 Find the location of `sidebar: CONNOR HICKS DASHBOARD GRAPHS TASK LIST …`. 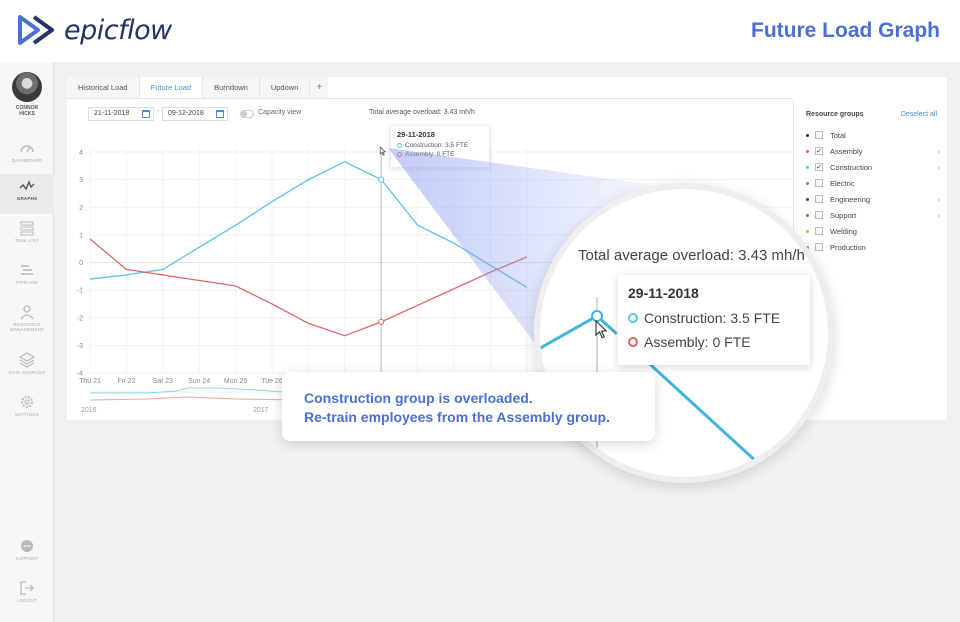

sidebar: CONNOR HICKS DASHBOARD GRAPHS TASK LIST … is located at coordinates (27, 342).